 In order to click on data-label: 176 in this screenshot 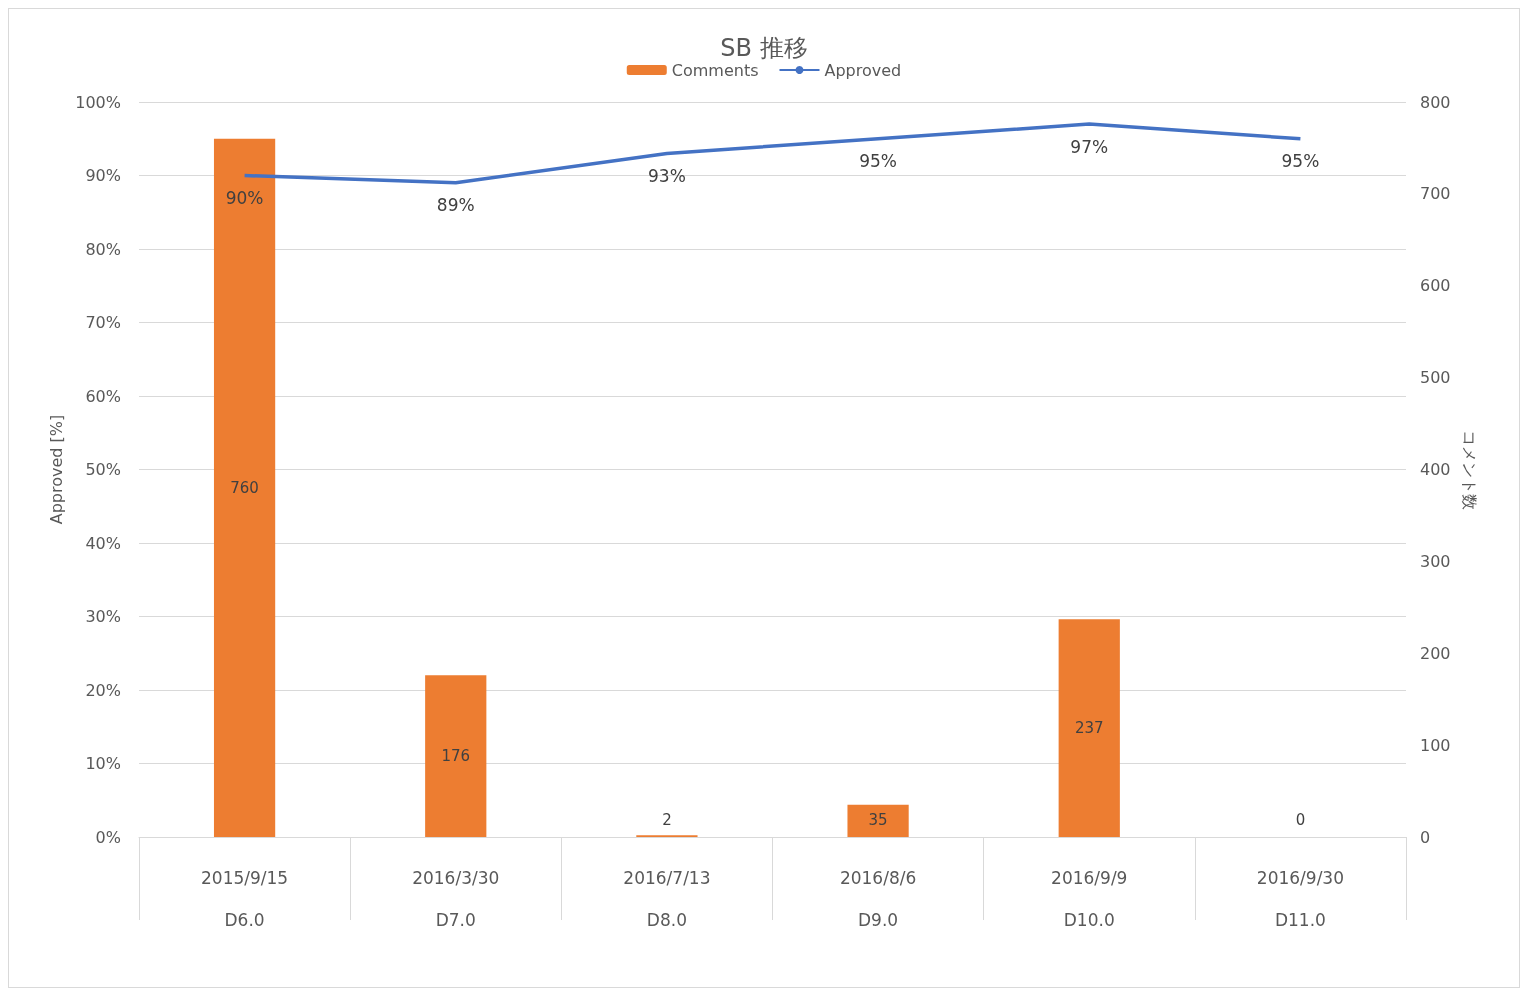, I will do `click(456, 756)`.